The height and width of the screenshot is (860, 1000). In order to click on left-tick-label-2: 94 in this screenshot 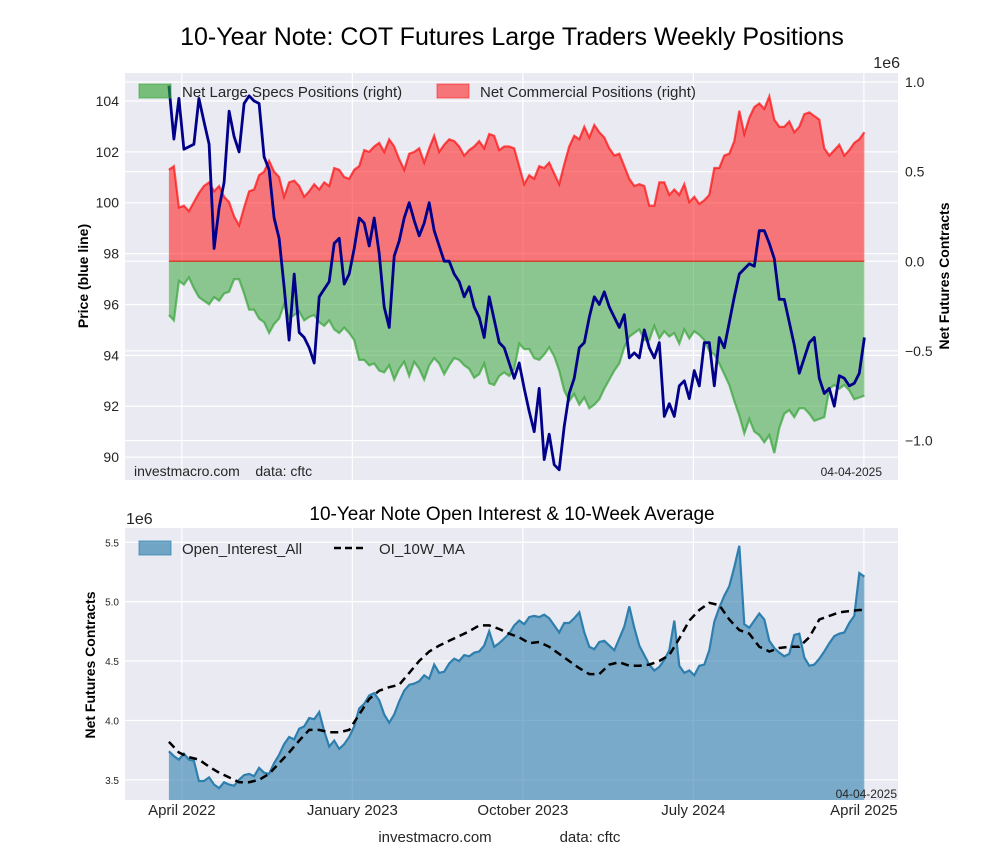, I will do `click(111, 355)`.